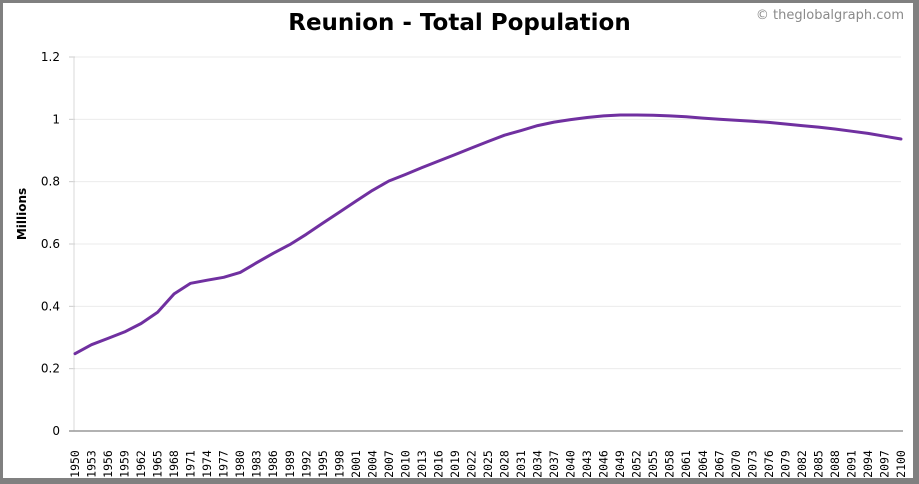  I want to click on x-tick-label: 2076, so click(769, 464).